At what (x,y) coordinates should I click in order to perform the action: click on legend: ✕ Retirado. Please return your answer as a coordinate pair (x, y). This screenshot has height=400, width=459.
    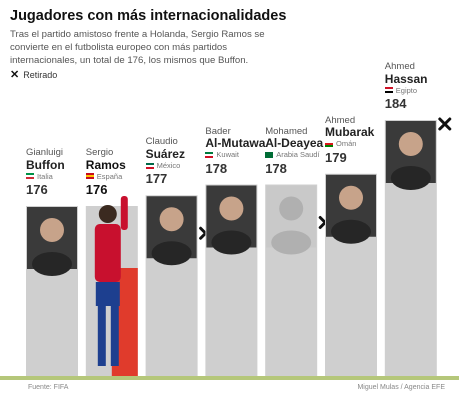
    Looking at the image, I should click on (33, 74).